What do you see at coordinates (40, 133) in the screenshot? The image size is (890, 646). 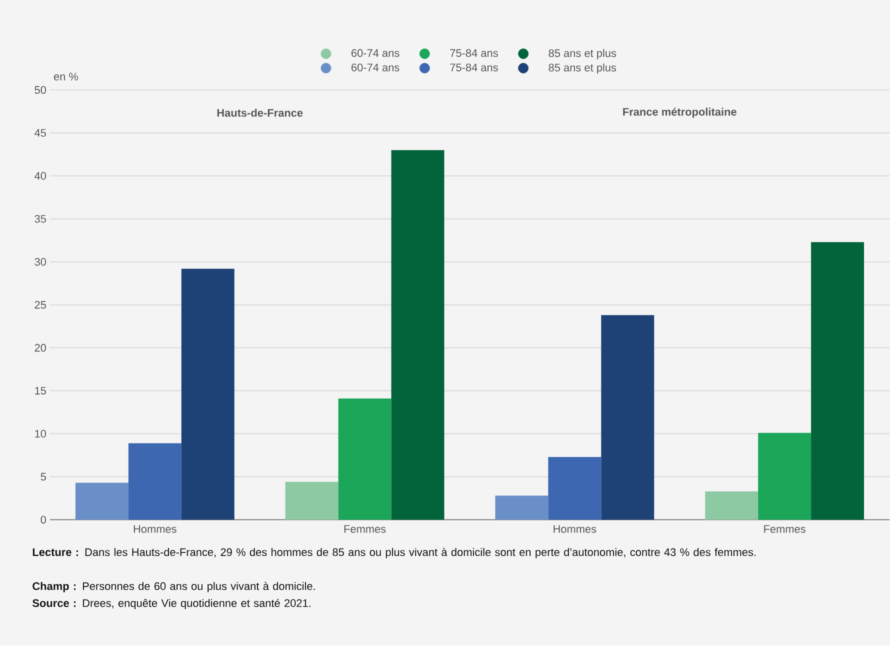 I see `y-tick-label: 45` at bounding box center [40, 133].